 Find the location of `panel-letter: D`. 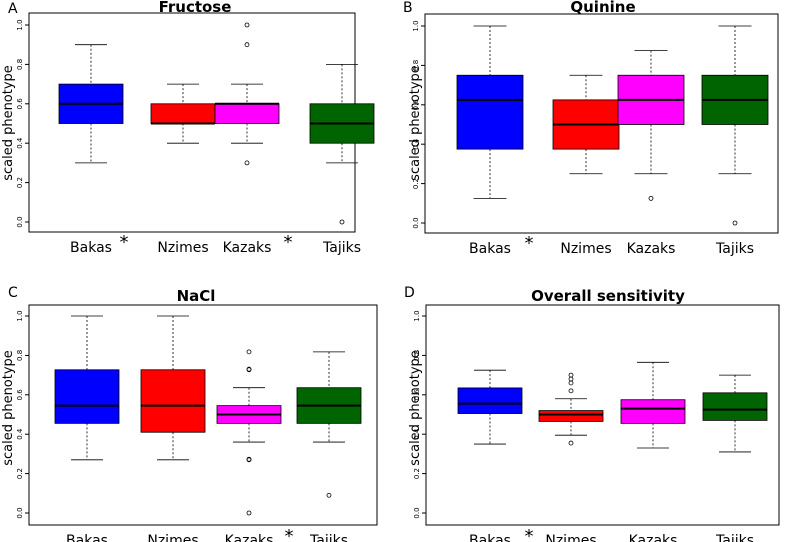

panel-letter: D is located at coordinates (409, 293).